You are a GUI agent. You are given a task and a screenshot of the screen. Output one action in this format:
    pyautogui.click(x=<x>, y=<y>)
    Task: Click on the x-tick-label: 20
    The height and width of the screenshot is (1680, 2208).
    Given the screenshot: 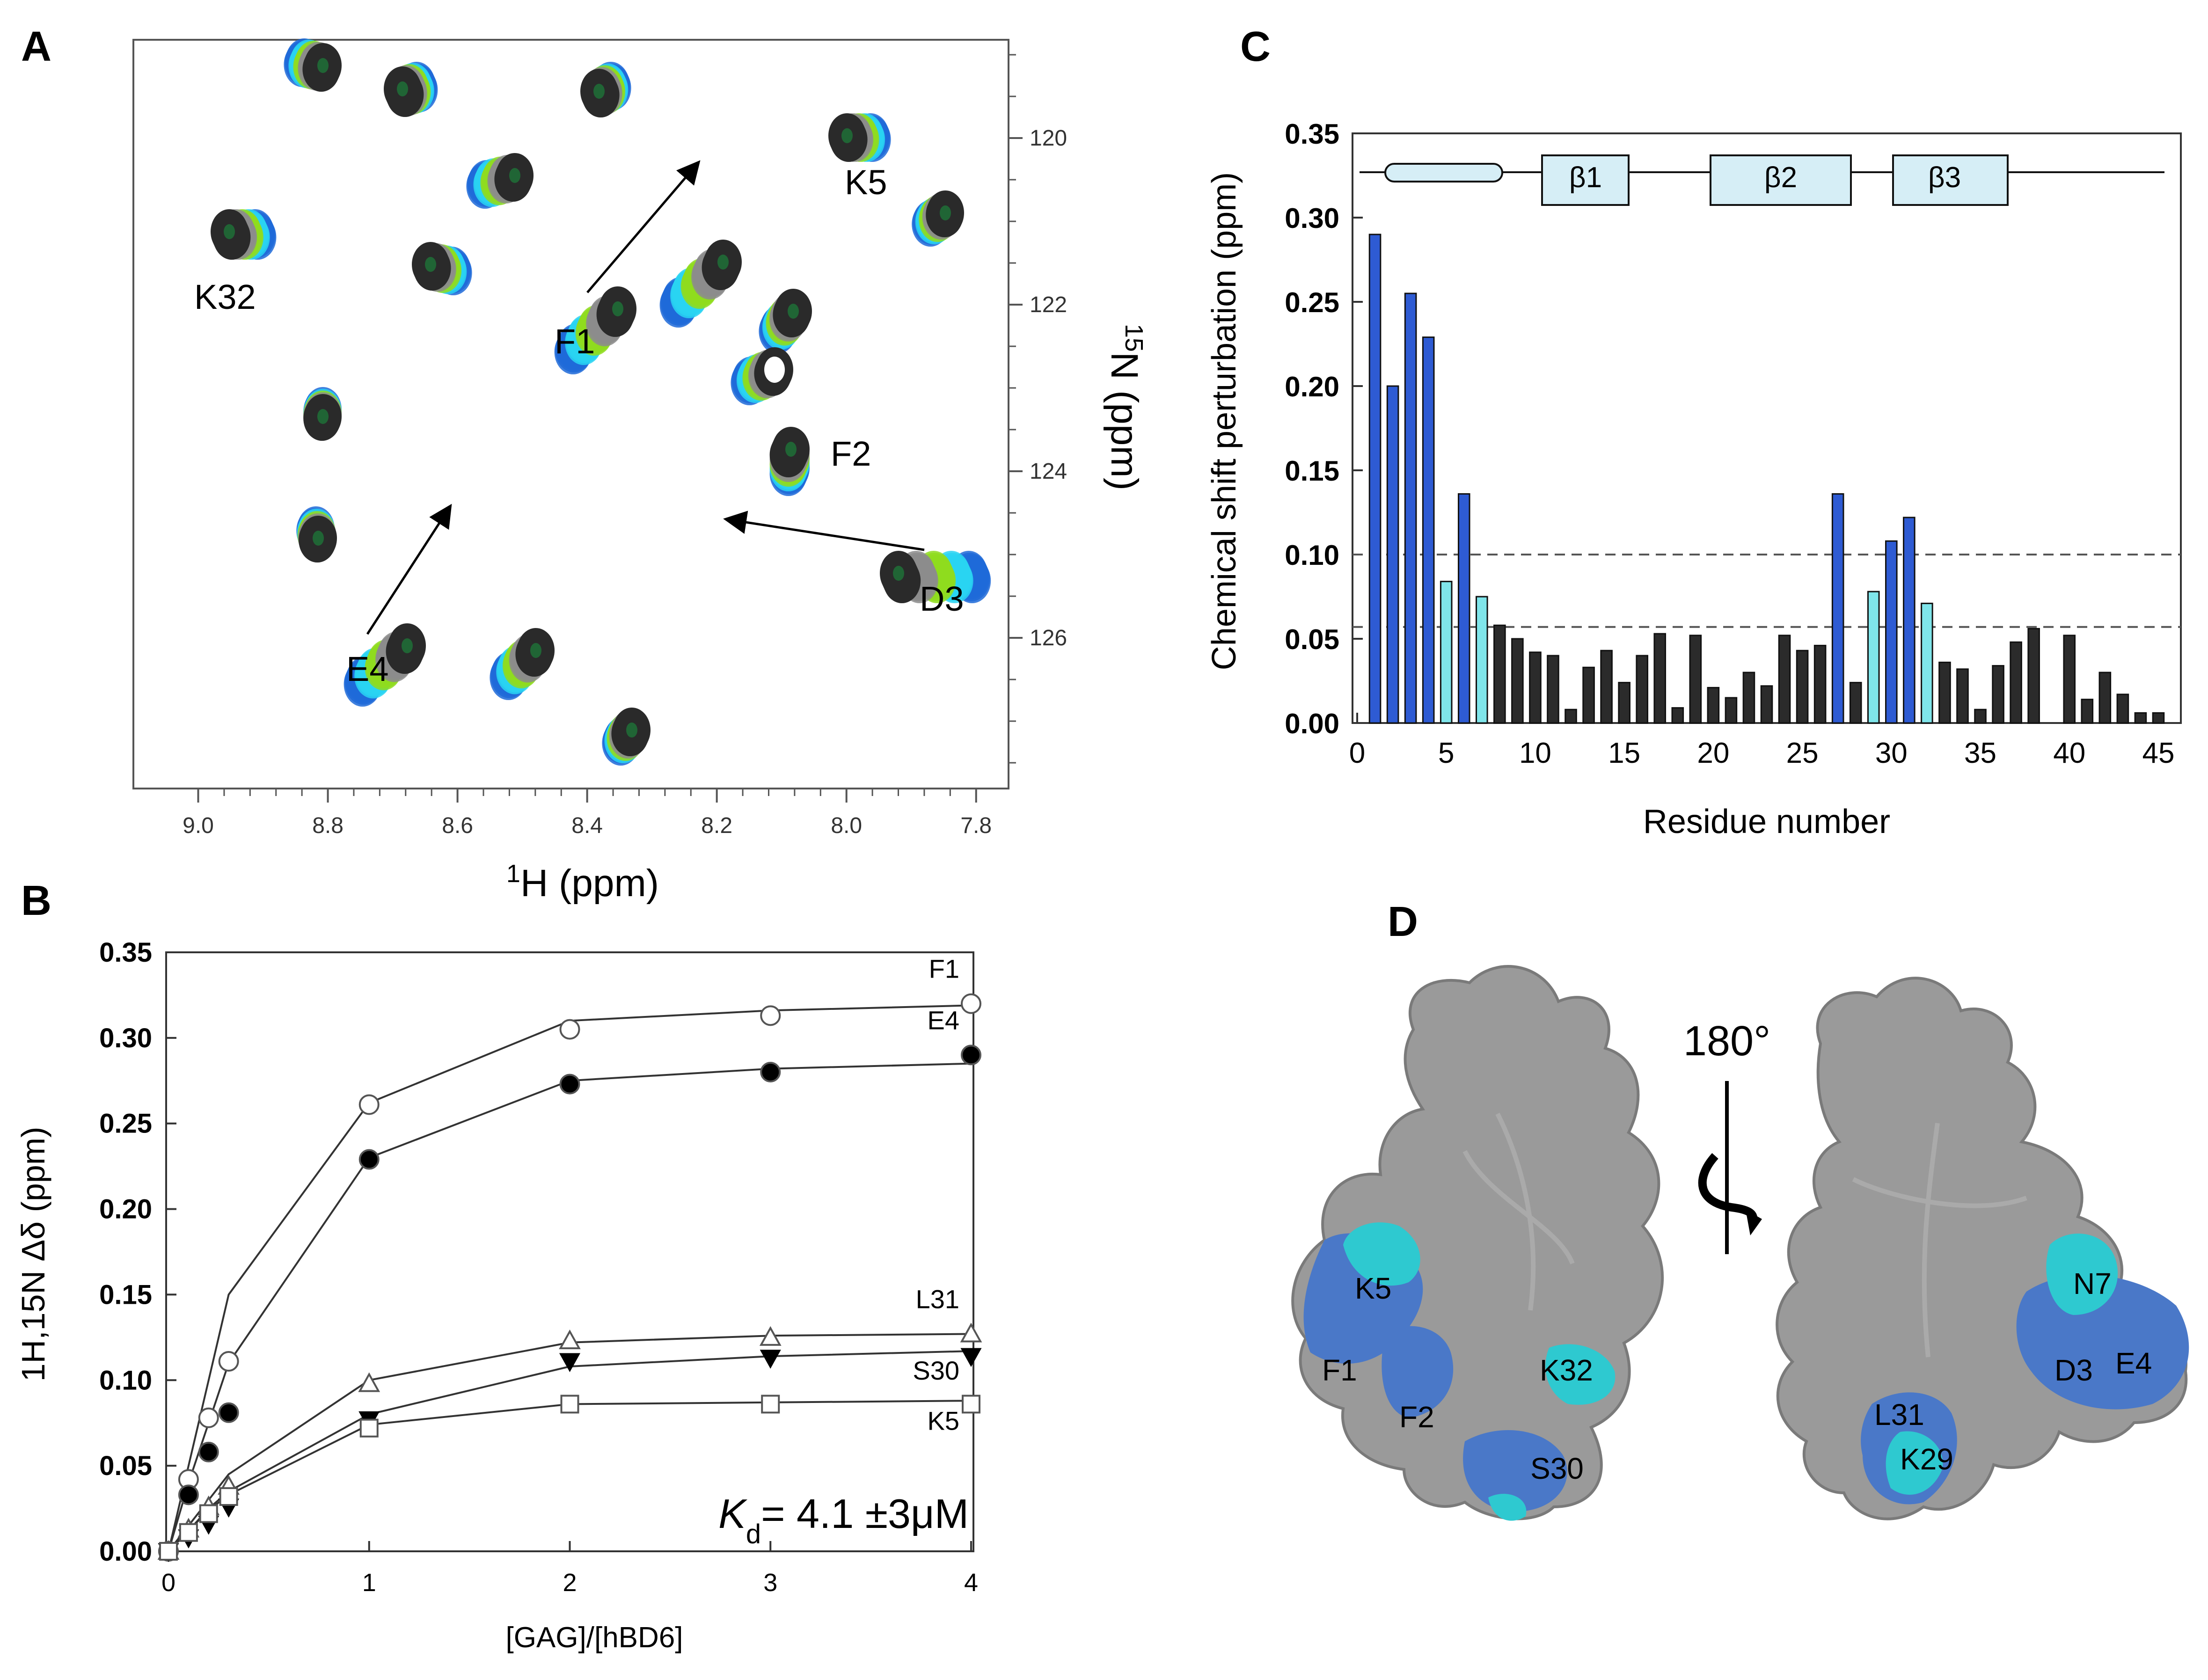 What is the action you would take?
    pyautogui.click(x=1713, y=753)
    